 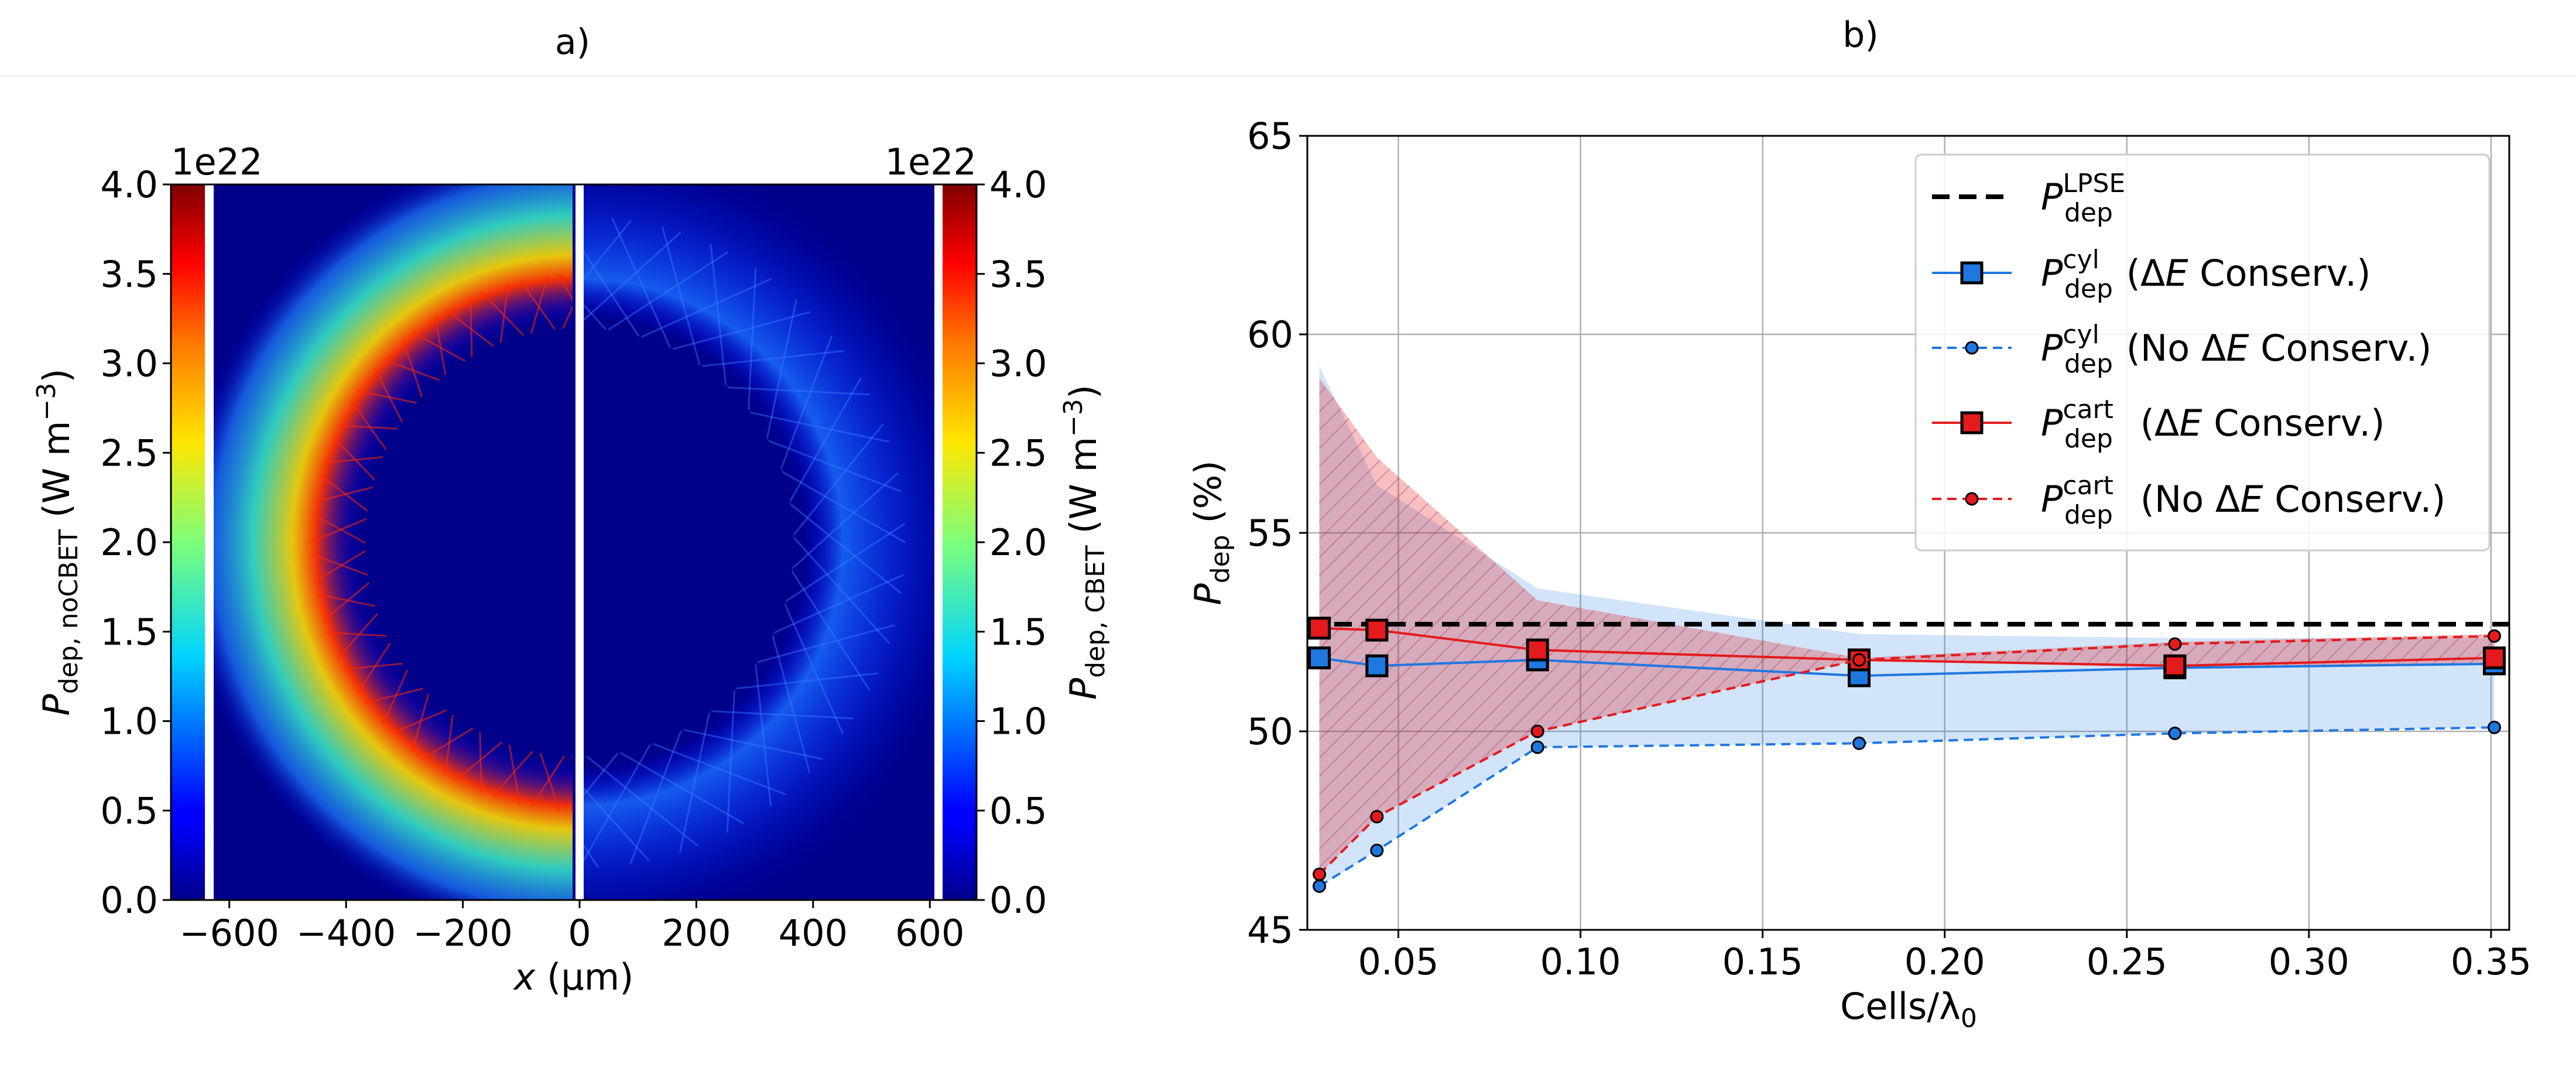 I want to click on cbar-left-tick-label: 0.5, so click(x=129, y=810).